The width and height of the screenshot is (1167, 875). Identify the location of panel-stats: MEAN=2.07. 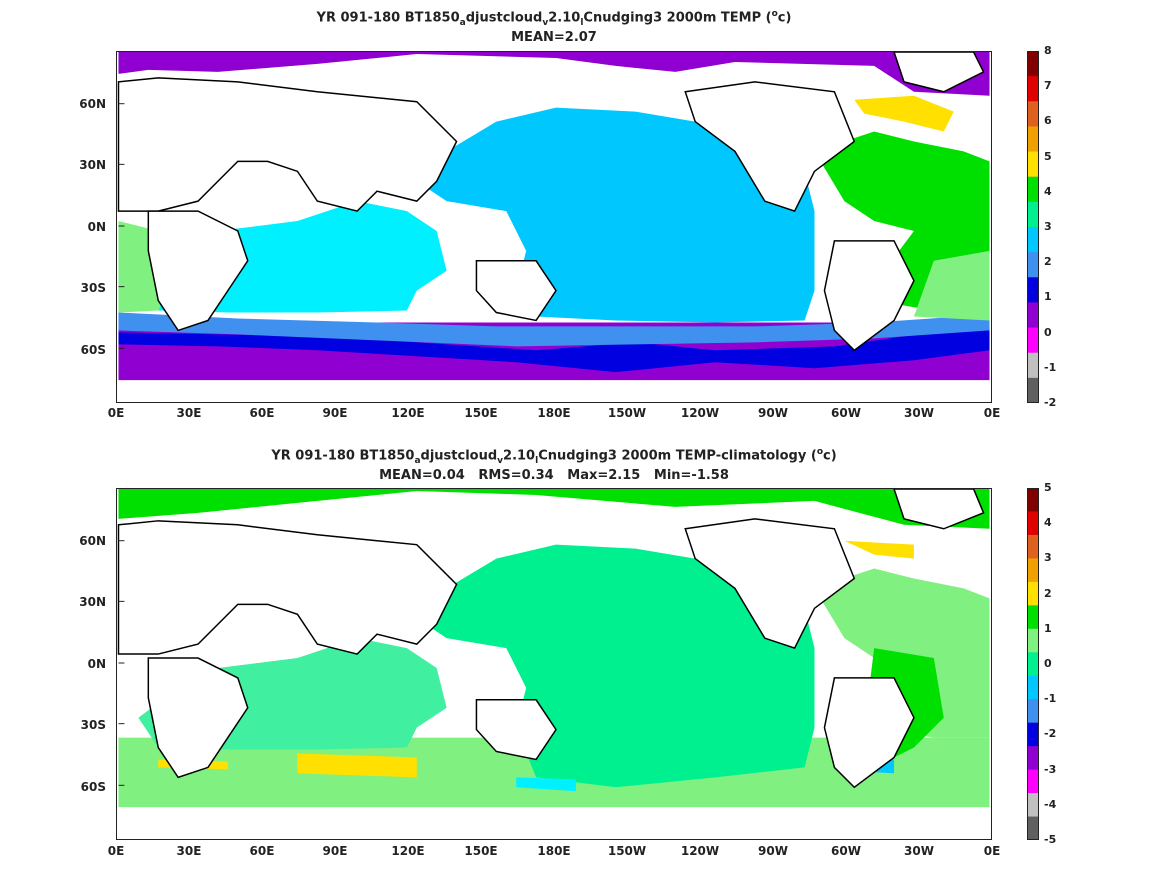
(554, 37).